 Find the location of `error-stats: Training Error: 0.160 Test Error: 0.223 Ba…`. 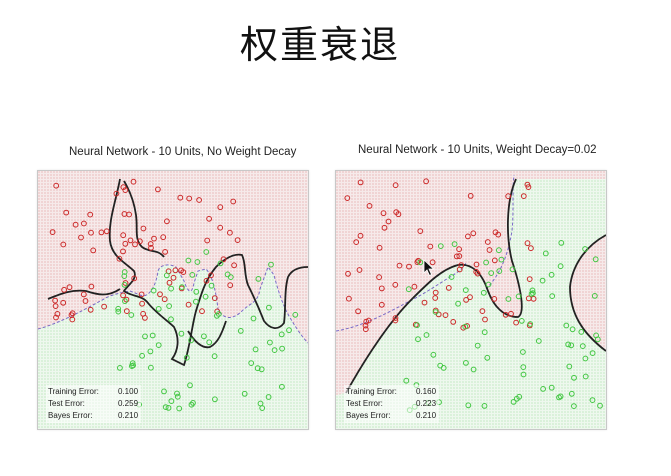

error-stats: Training Error: 0.160 Test Error: 0.223 Ba… is located at coordinates (392, 404).